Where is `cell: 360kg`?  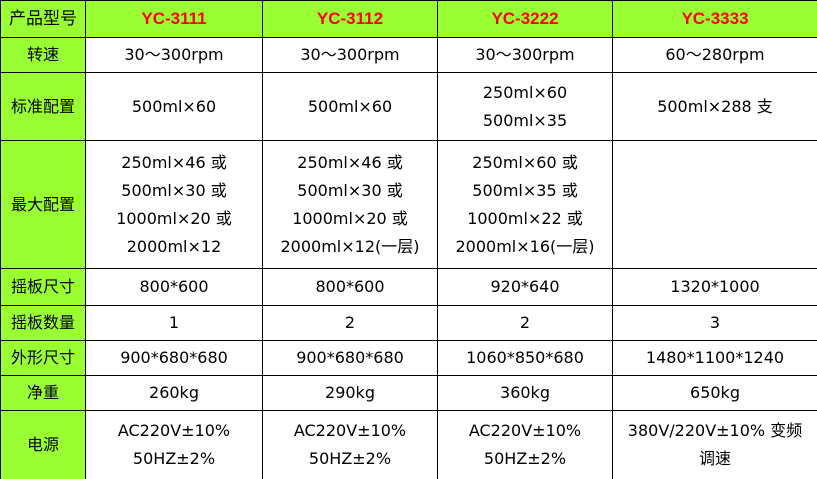
cell: 360kg is located at coordinates (525, 393).